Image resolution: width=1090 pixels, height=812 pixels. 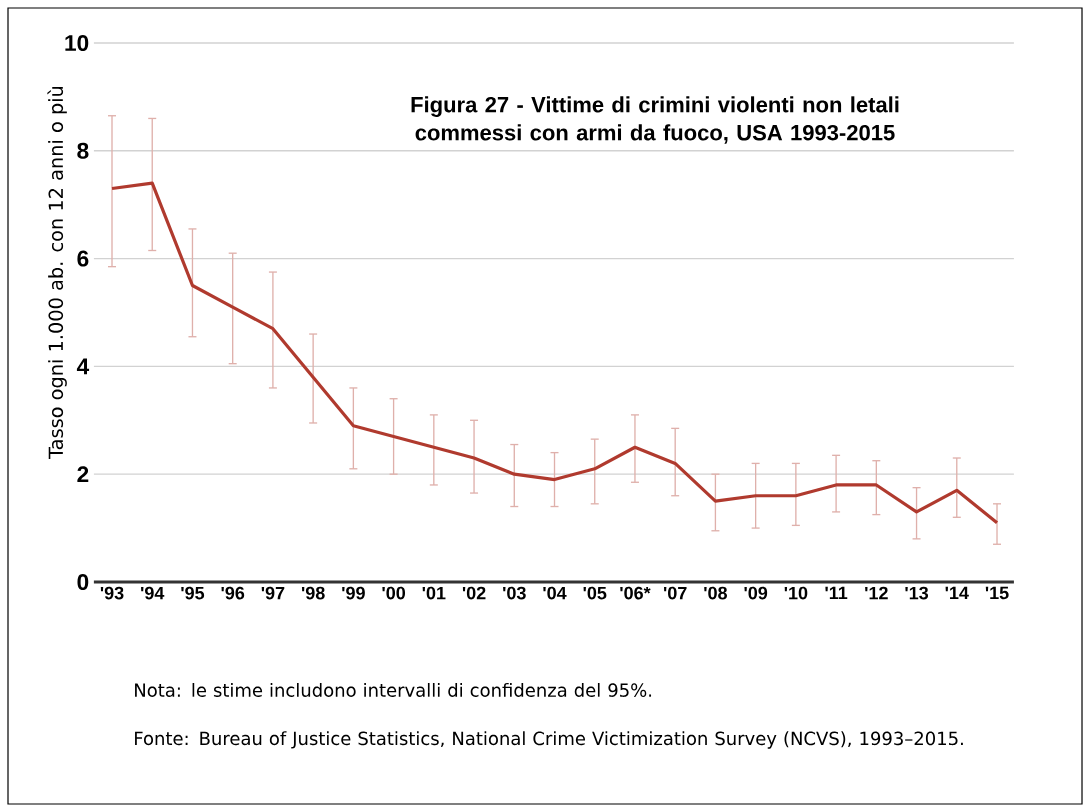 What do you see at coordinates (957, 593) in the screenshot?
I see `x-tick-label: '14` at bounding box center [957, 593].